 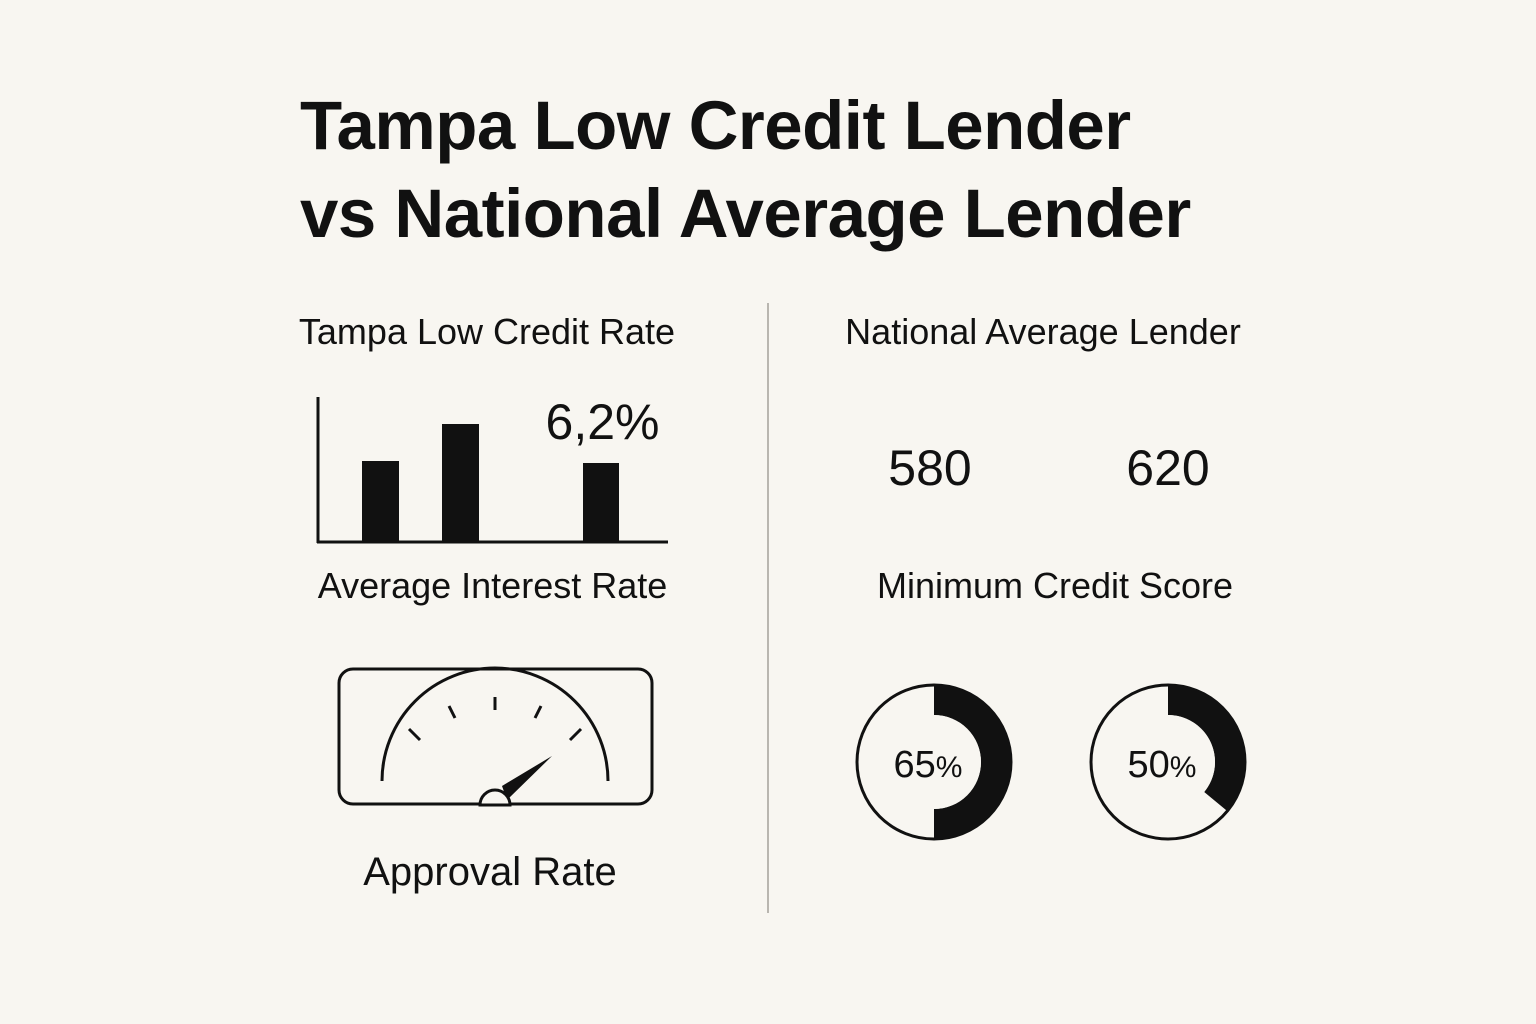 What do you see at coordinates (602, 422) in the screenshot?
I see `interest-rate-value: 6,2%` at bounding box center [602, 422].